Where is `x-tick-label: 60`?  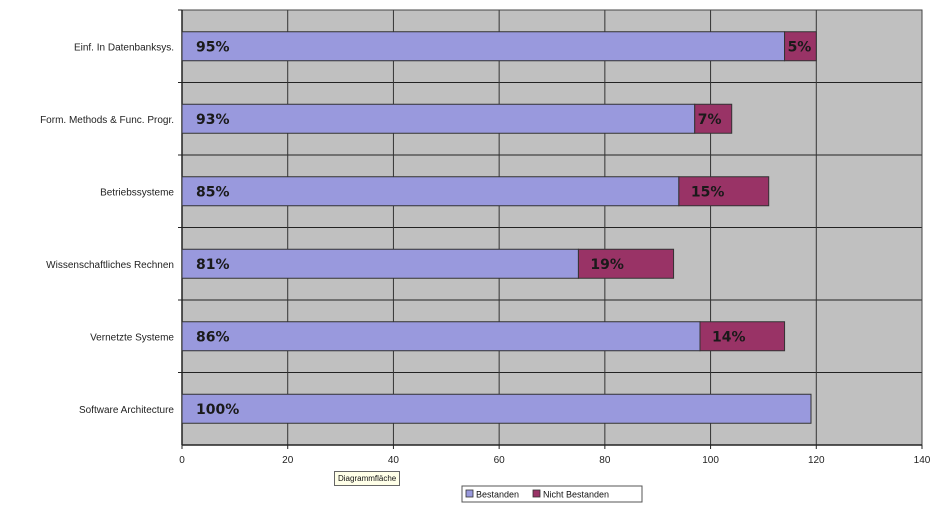
x-tick-label: 60 is located at coordinates (500, 460).